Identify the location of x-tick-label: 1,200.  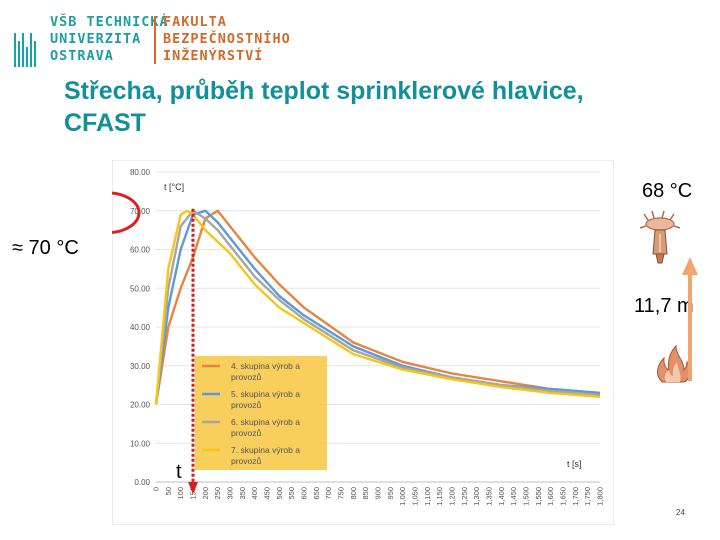
(452, 496).